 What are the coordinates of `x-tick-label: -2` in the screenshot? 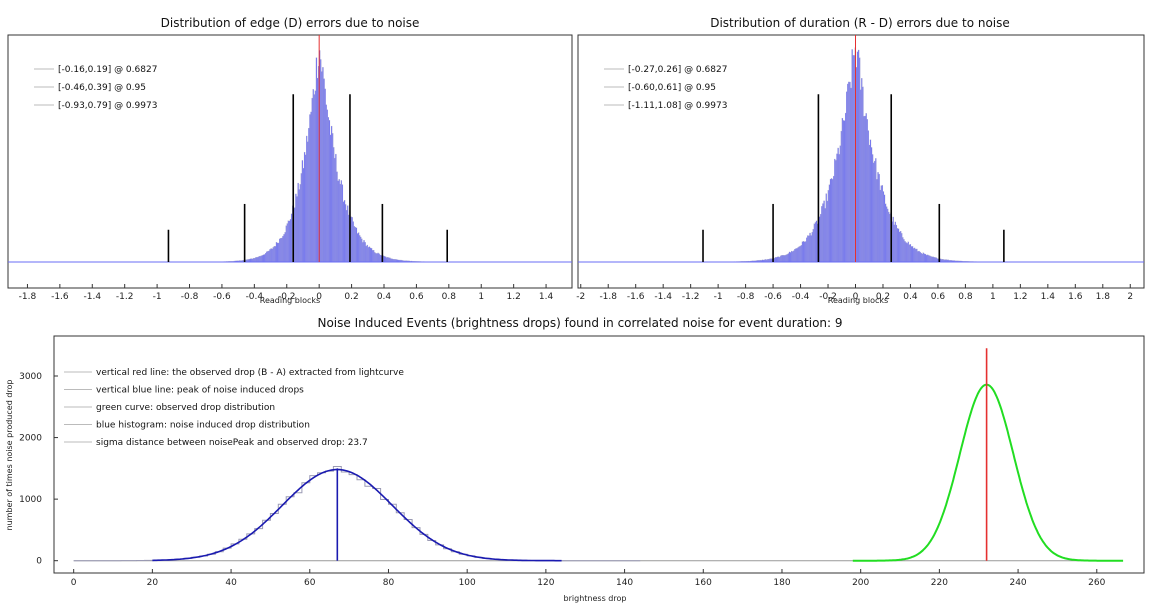 It's located at (580, 297).